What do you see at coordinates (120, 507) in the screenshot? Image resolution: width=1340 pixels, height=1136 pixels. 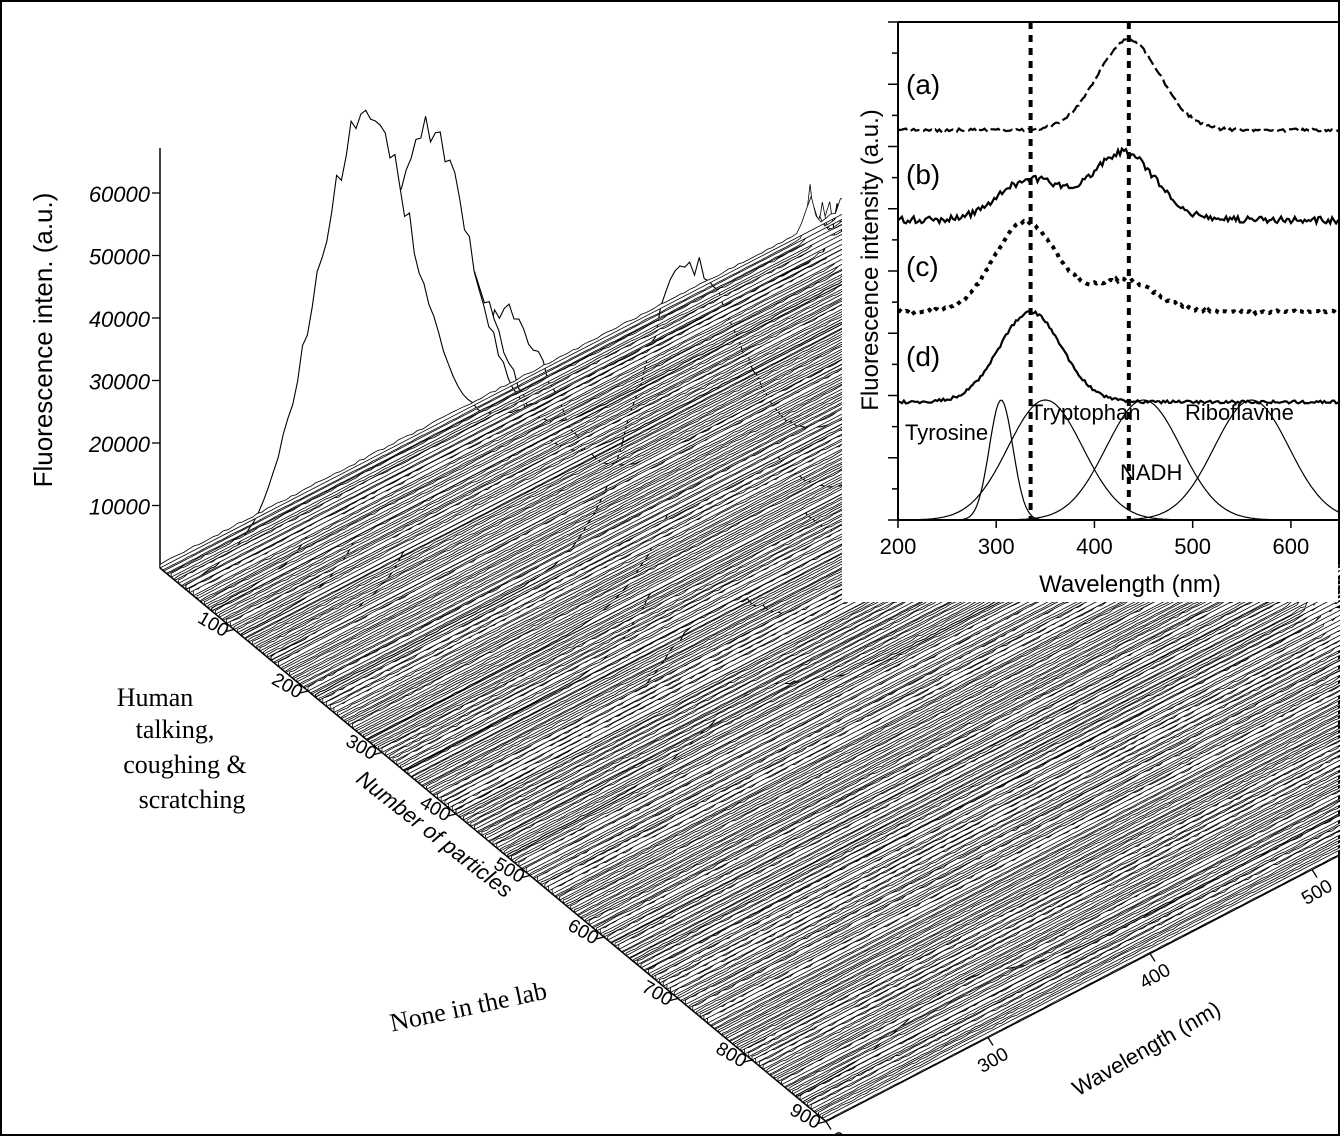 I see `intensity-tick-label: 10000` at bounding box center [120, 507].